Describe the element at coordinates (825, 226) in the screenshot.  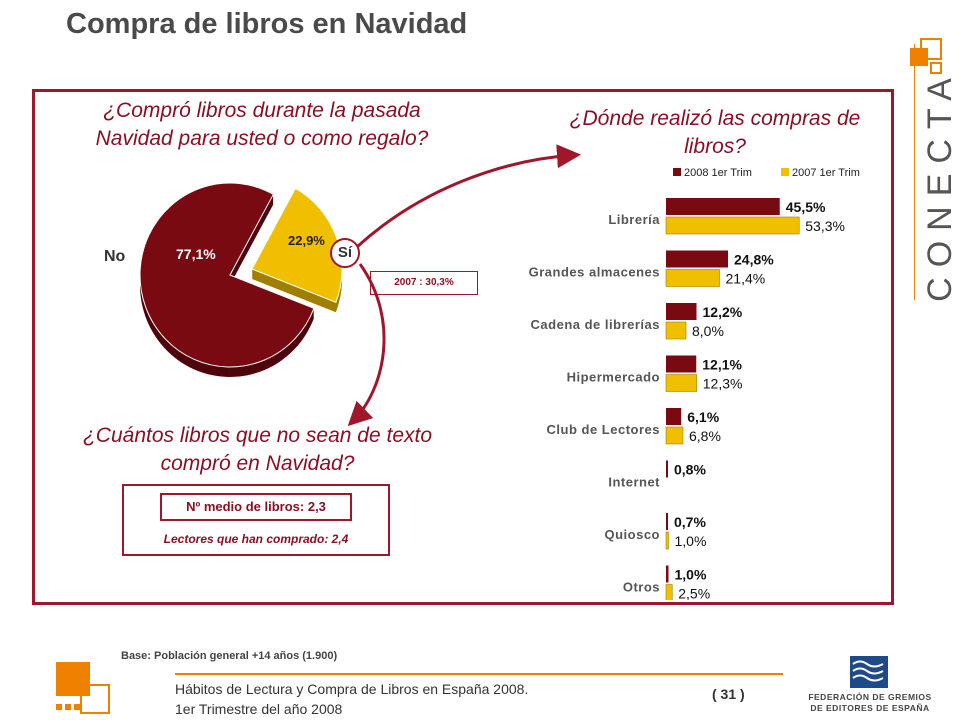
I see `bar-2007-label: 53,3%` at that location.